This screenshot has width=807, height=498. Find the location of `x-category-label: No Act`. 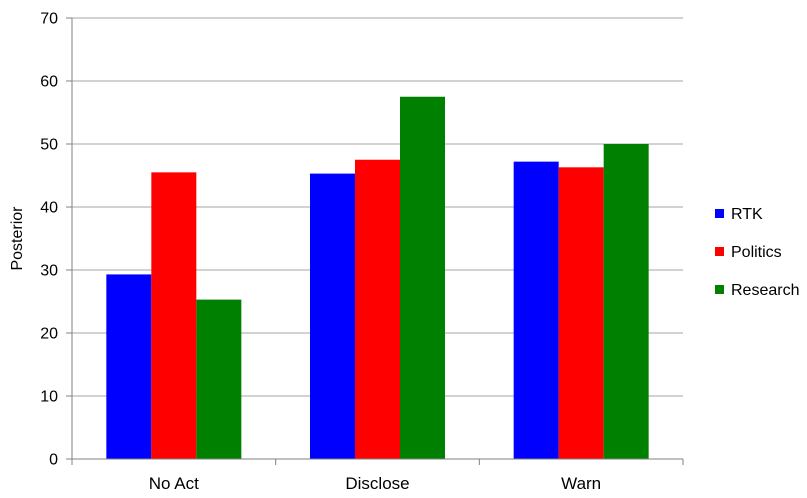

x-category-label: No Act is located at coordinates (174, 483).